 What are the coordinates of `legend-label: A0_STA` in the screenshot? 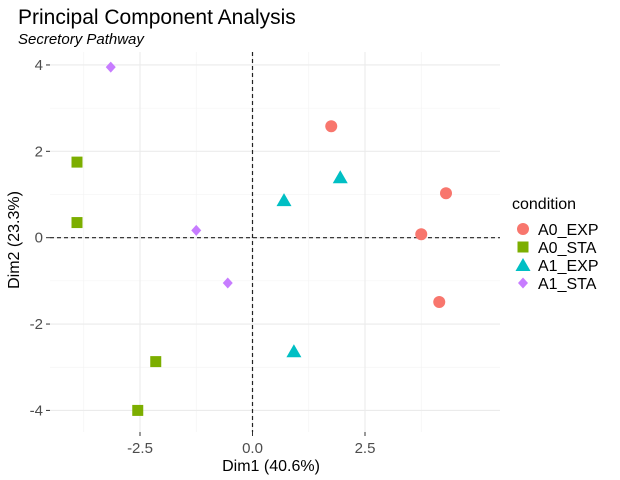 It's located at (567, 248).